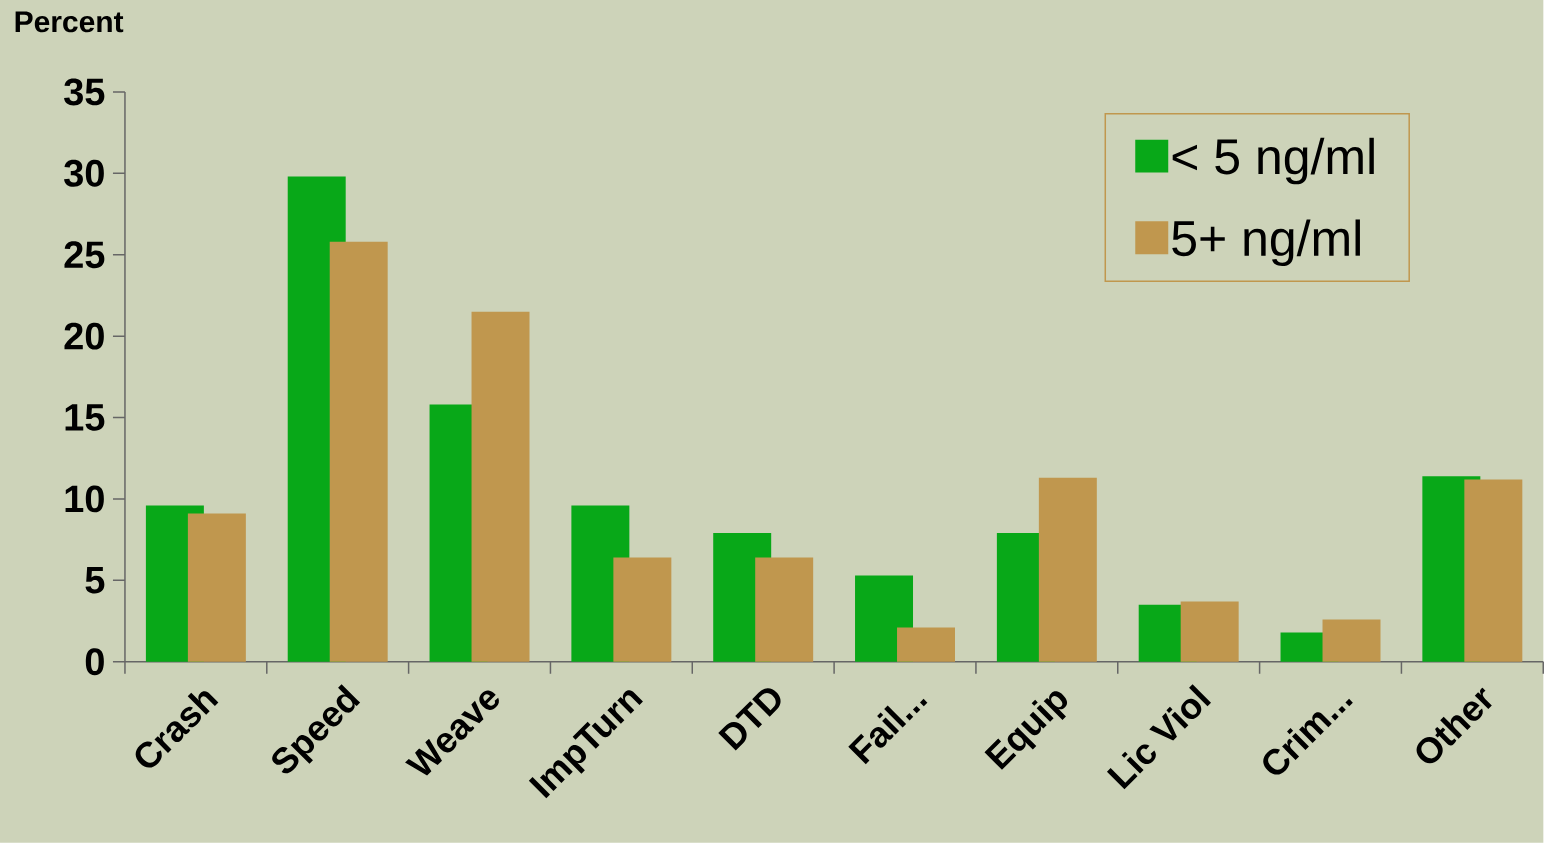 Image resolution: width=1544 pixels, height=843 pixels. I want to click on y-tick-label: 35, so click(84, 92).